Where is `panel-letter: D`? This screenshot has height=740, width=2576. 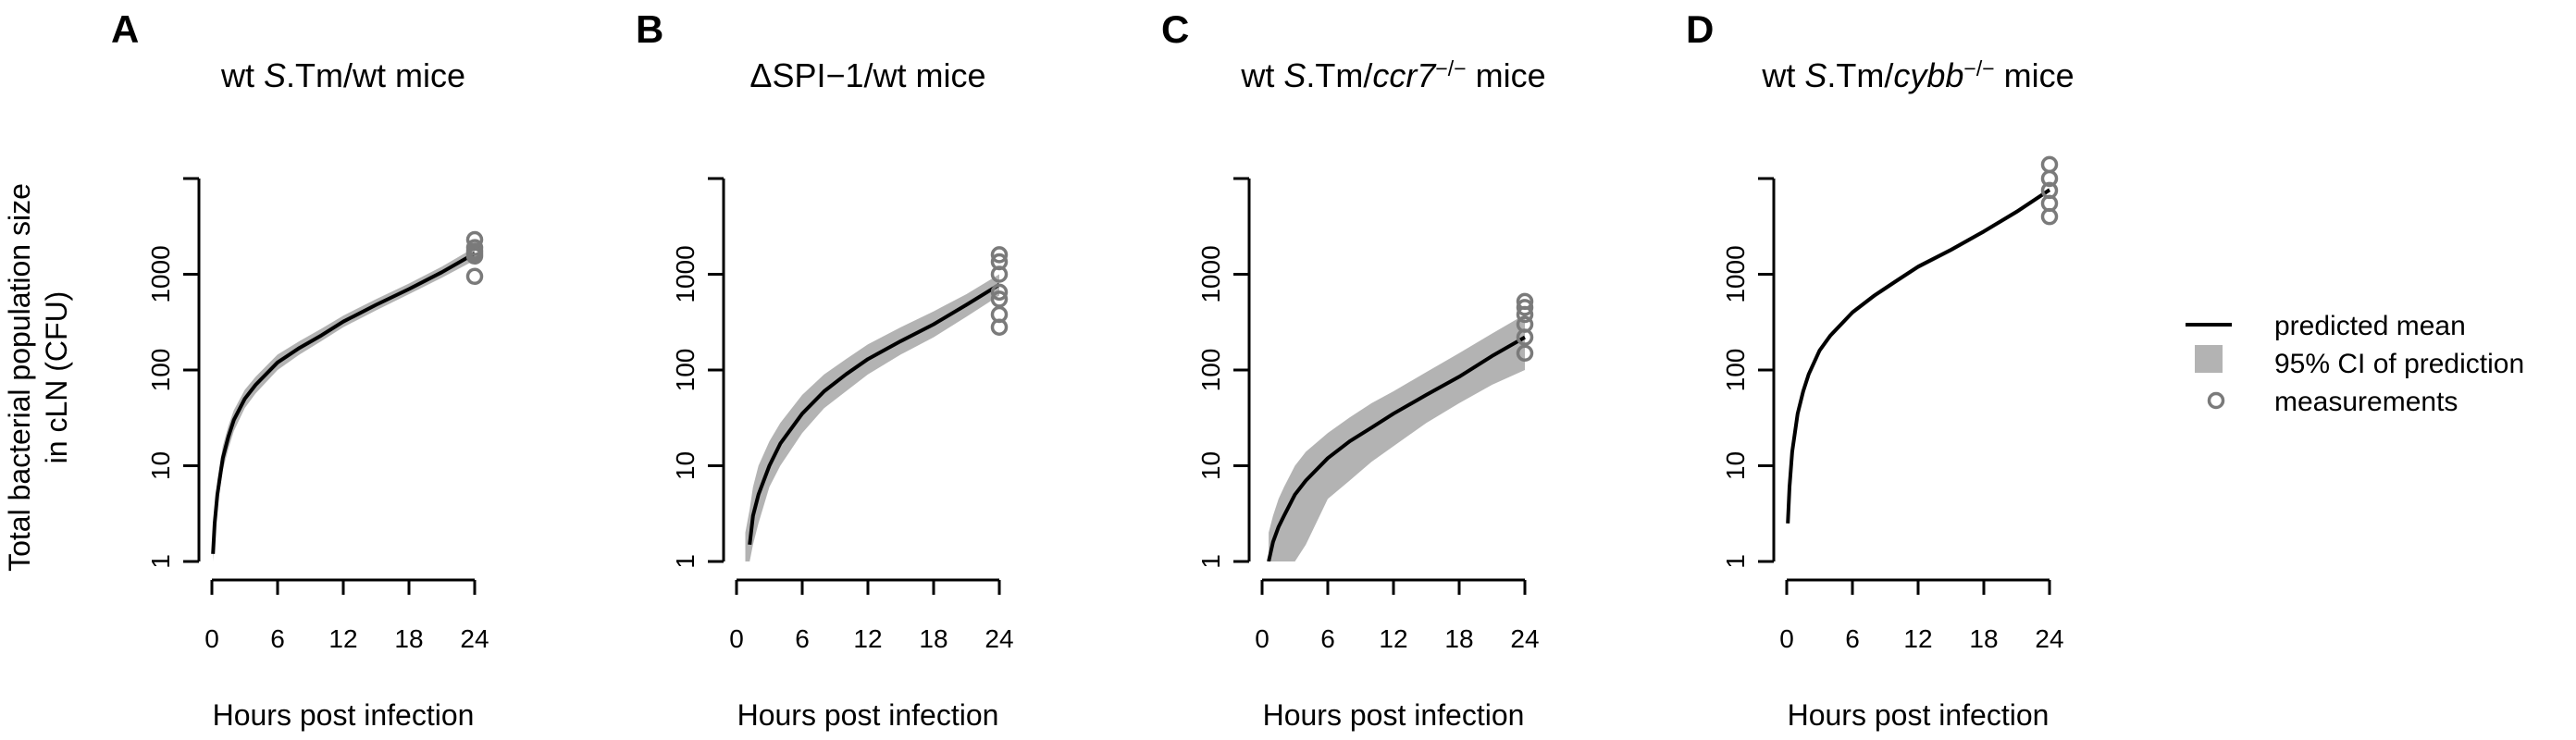 panel-letter: D is located at coordinates (1700, 29).